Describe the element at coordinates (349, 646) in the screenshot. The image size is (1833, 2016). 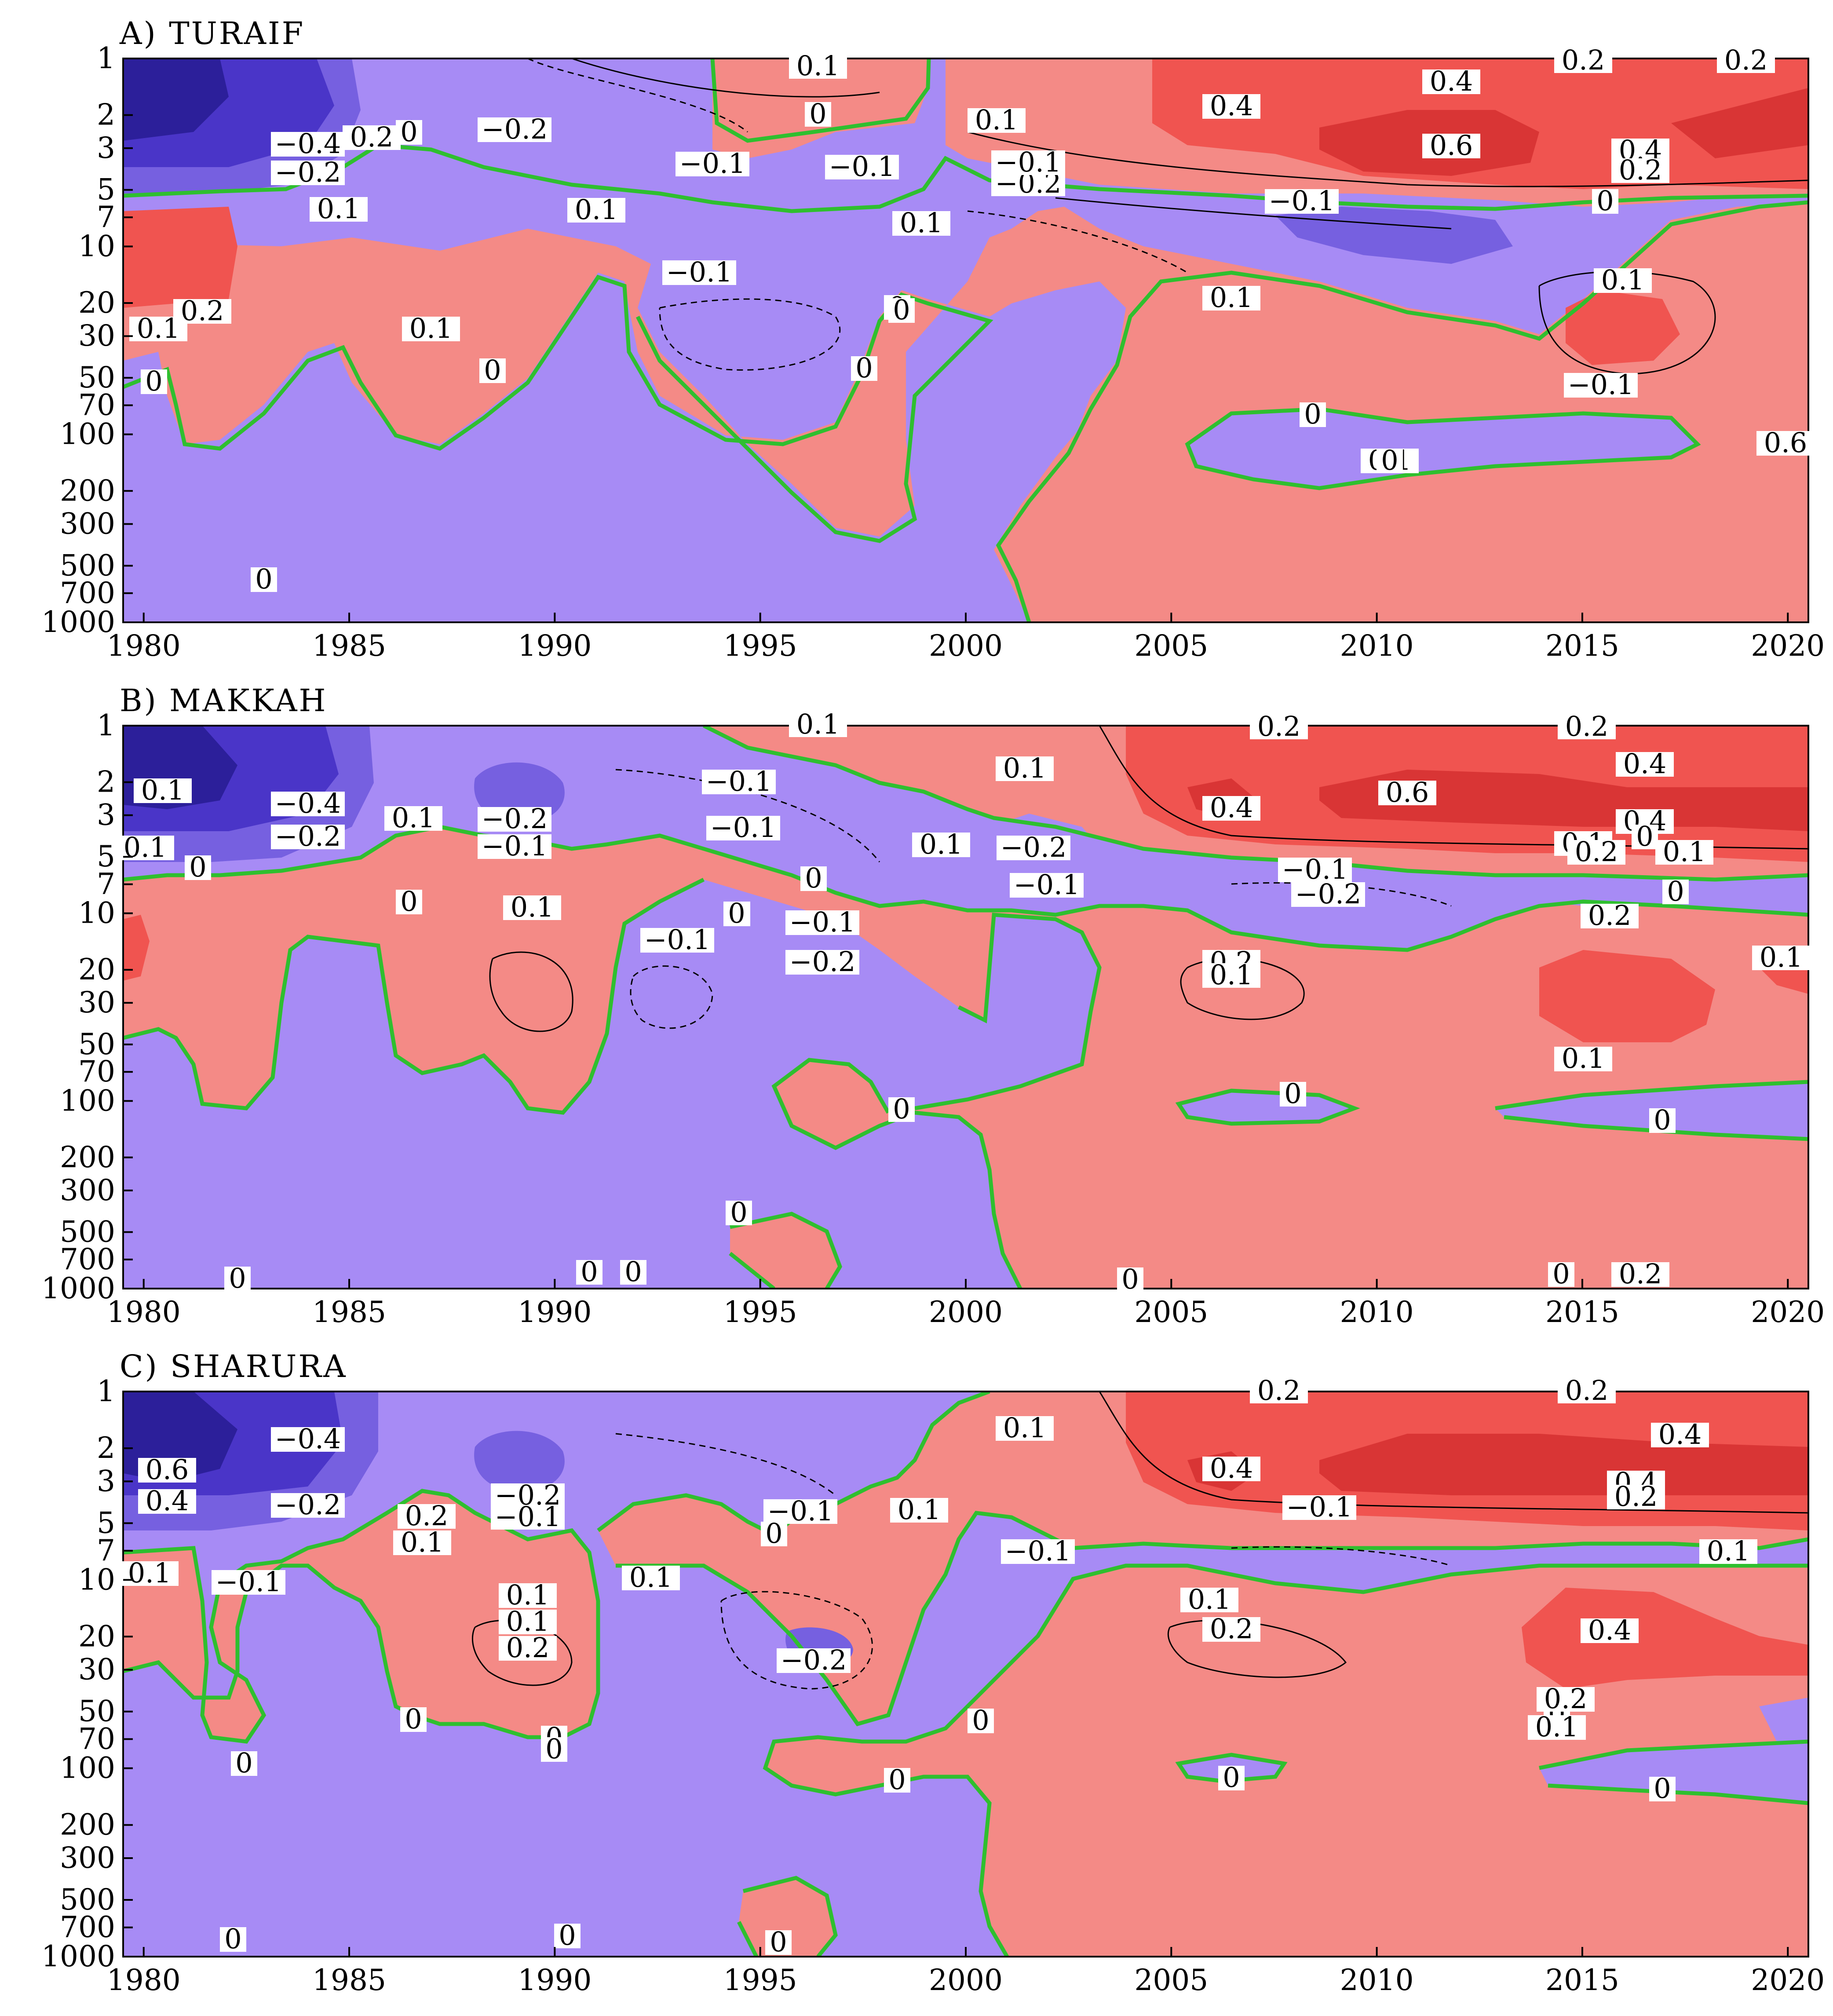
I see `x-tick-label: 1985` at that location.